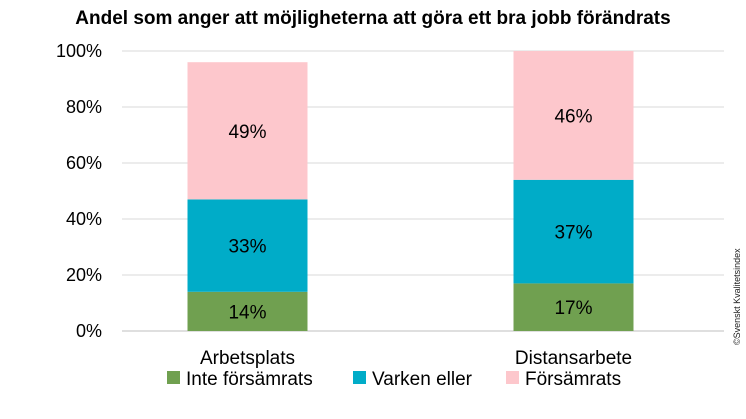  What do you see at coordinates (573, 379) in the screenshot?
I see `legend-label: Försämrats` at bounding box center [573, 379].